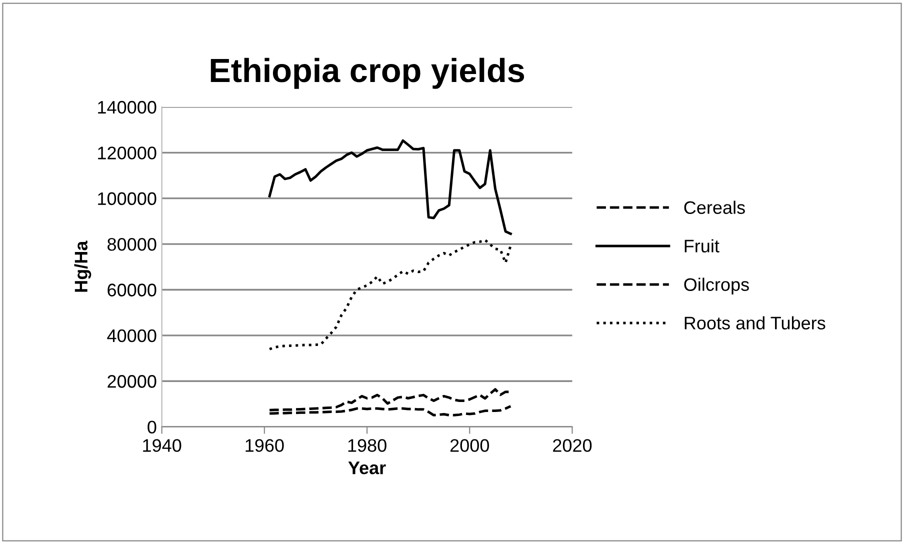  Describe the element at coordinates (755, 323) in the screenshot. I see `legend-label: Roots and Tubers` at that location.